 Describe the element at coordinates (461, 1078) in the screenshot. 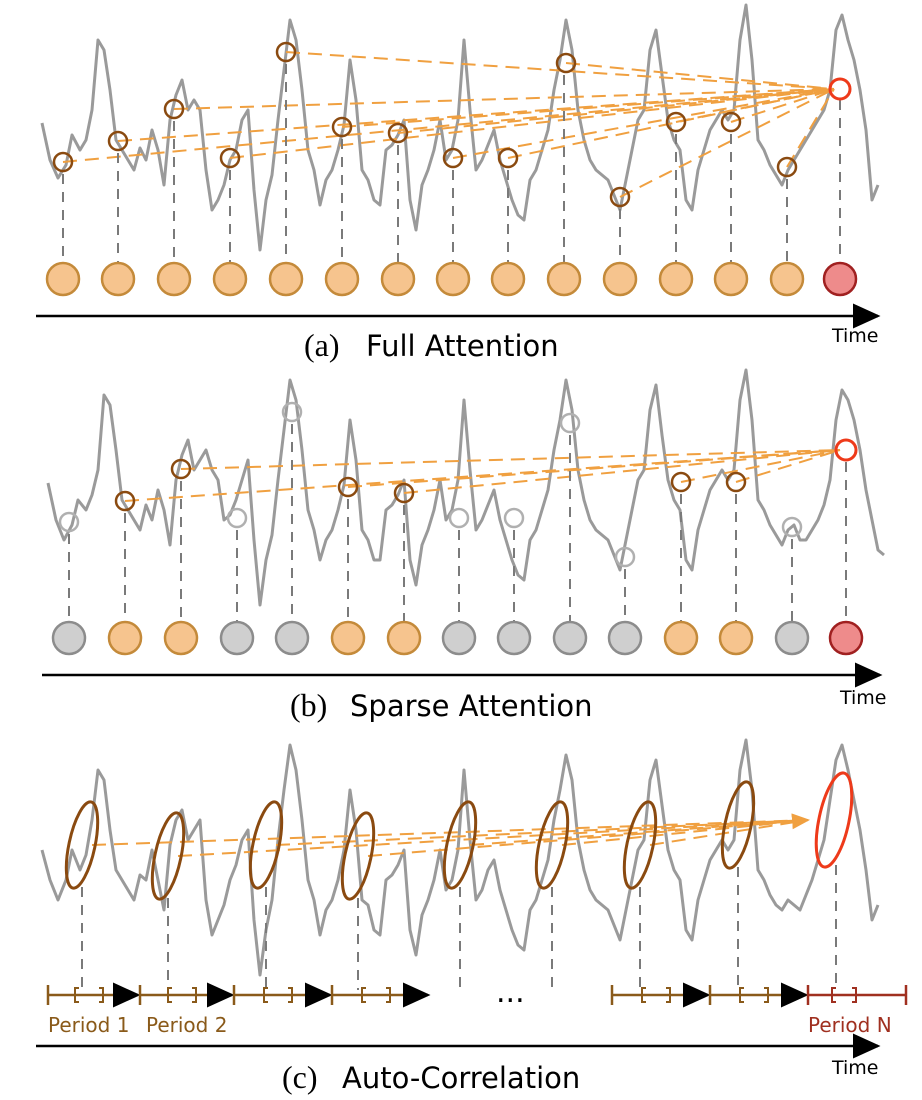

I see `panel-label-title: Auto-Correlation` at that location.